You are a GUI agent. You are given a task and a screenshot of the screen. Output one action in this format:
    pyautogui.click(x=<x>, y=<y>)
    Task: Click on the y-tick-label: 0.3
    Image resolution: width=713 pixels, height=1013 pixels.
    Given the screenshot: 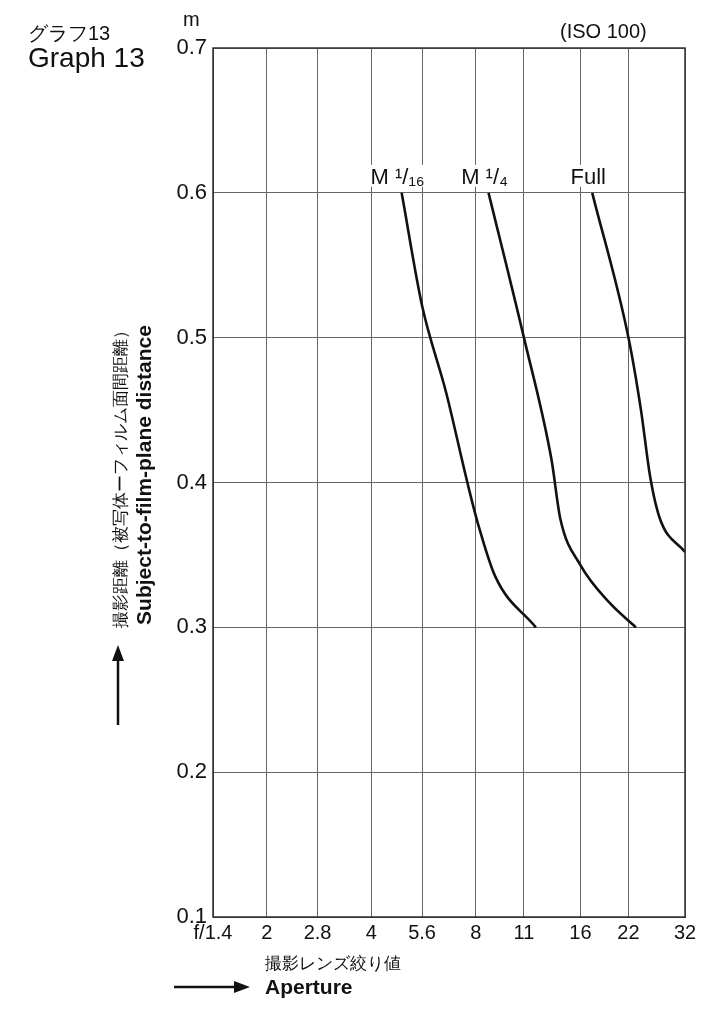 What is the action you would take?
    pyautogui.click(x=191, y=626)
    